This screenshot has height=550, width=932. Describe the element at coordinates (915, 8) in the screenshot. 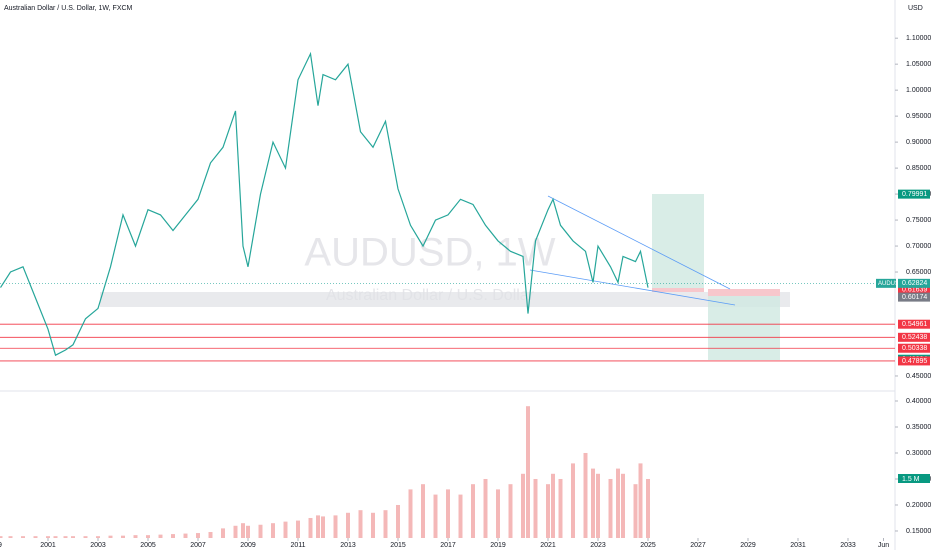

I see `currency: USD` at that location.